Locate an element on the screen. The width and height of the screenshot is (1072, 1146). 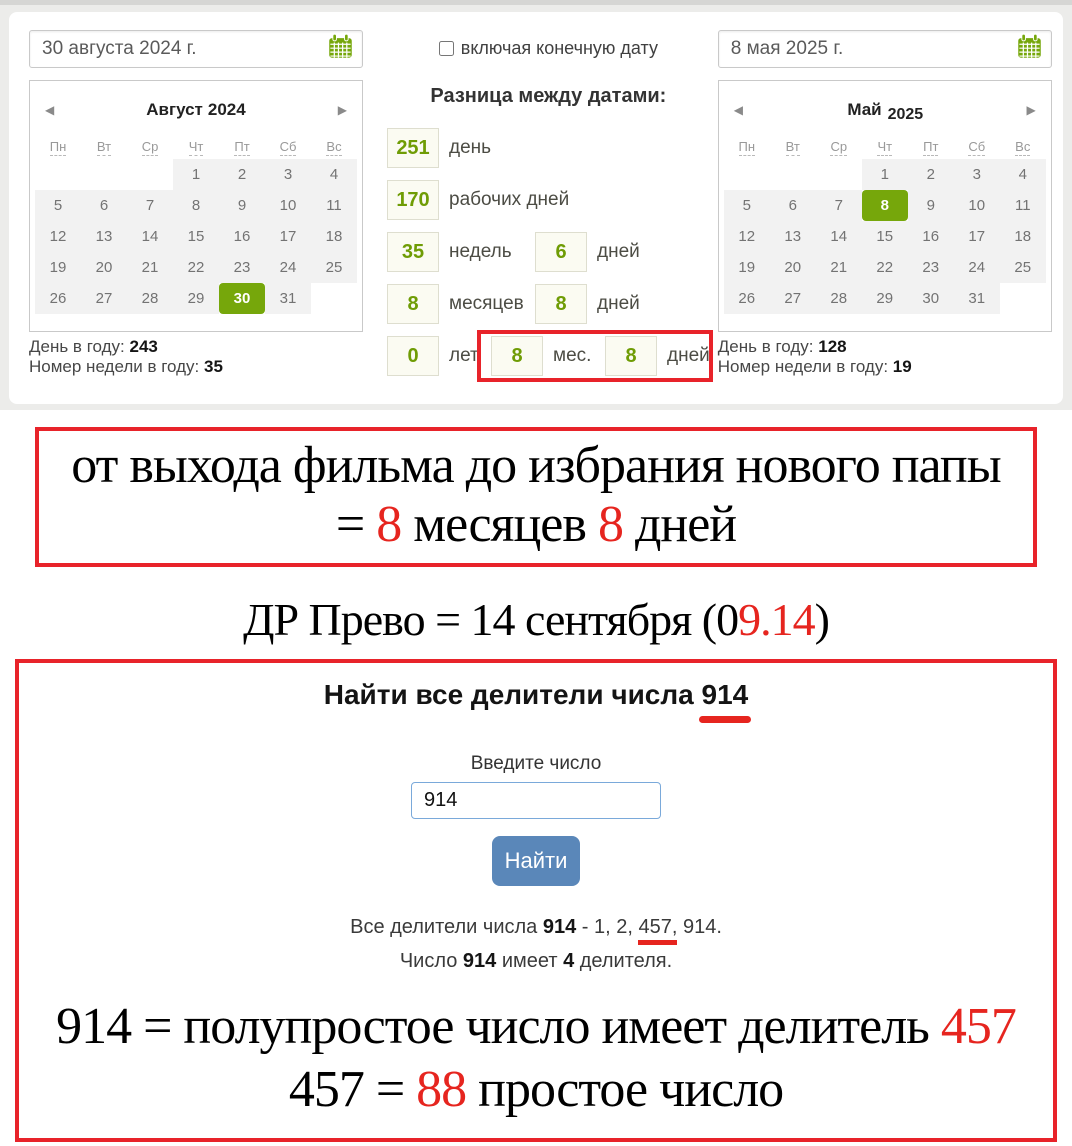
weekday-label: Пт is located at coordinates (242, 147).